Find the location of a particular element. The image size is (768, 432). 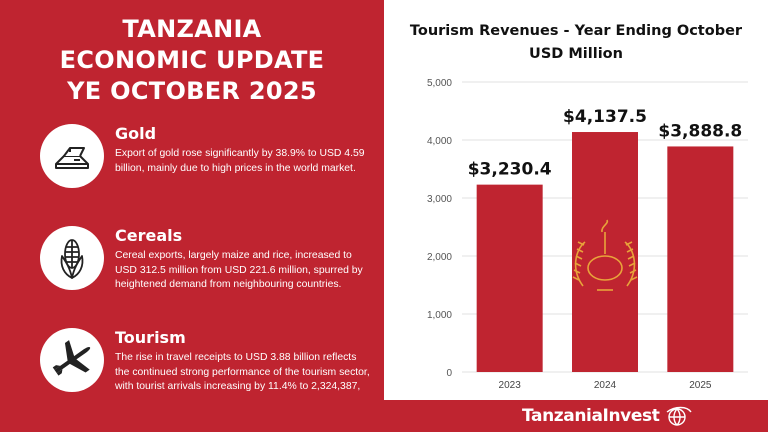

y-tick-label: 0 is located at coordinates (449, 373).